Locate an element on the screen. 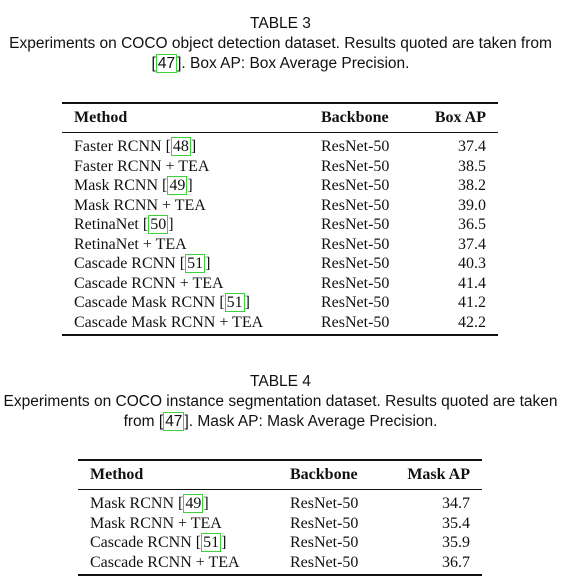 The image size is (561, 588). table3-row: Cascade Mask RCNN + TEA ResNet-50 42.2 is located at coordinates (280, 324).